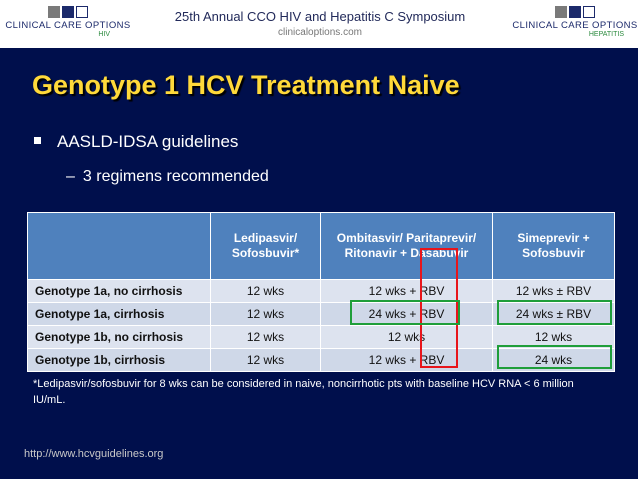  I want to click on table-cell: 24 wks, so click(553, 360).